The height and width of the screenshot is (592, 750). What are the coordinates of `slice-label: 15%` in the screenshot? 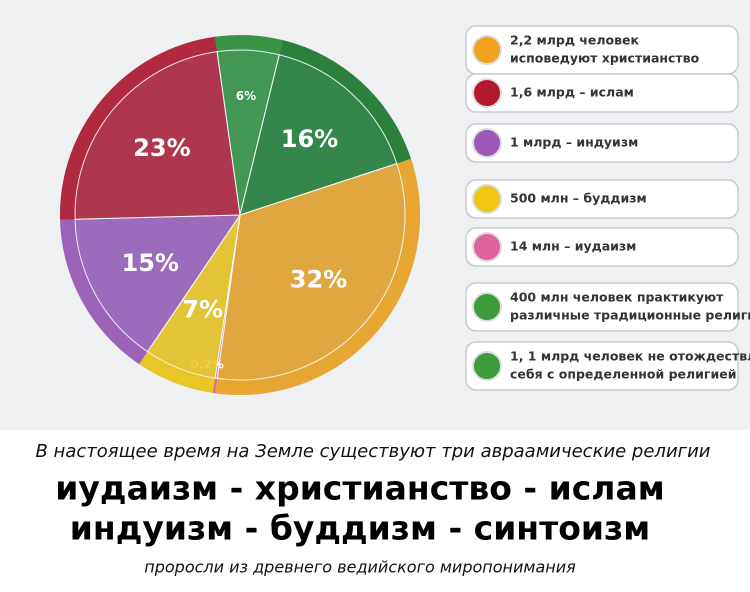 It's located at (150, 263).